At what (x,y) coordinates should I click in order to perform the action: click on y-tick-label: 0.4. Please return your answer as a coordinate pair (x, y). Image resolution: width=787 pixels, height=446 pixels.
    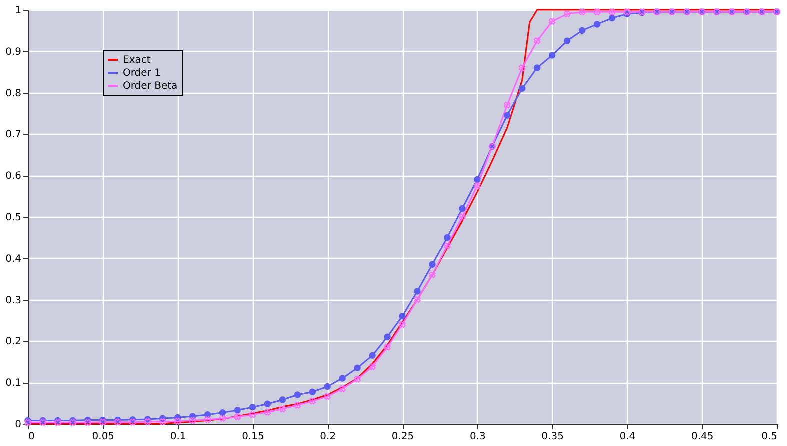
    Looking at the image, I should click on (14, 259).